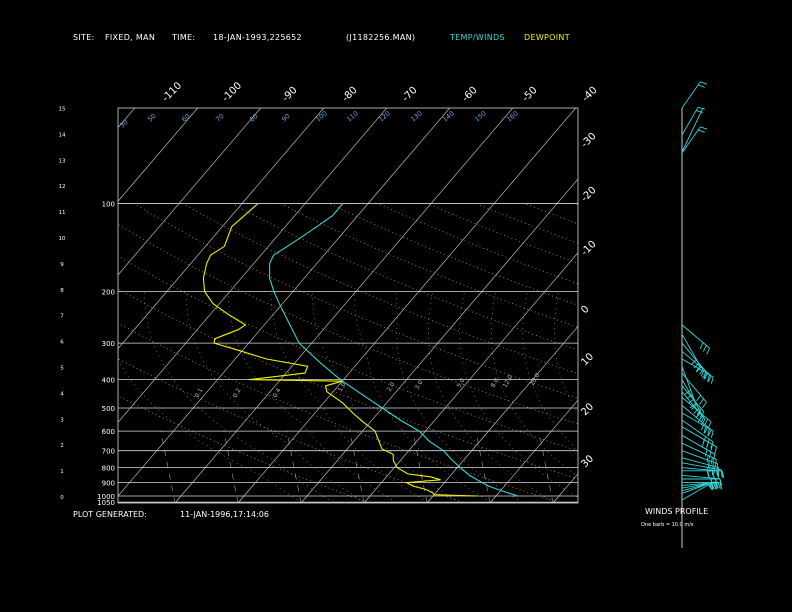  Describe the element at coordinates (589, 94) in the screenshot. I see `temp-tick-label-top: -40` at that location.